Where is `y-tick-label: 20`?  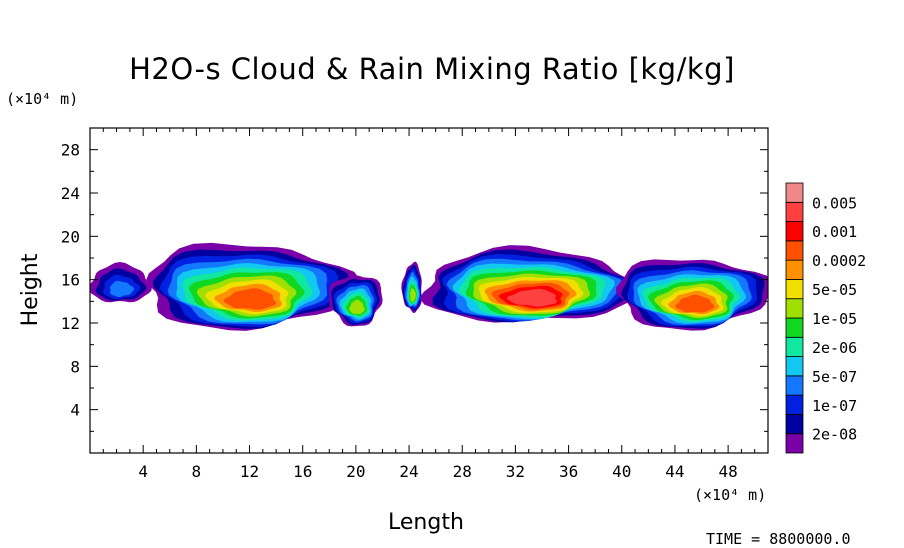 y-tick-label: 20 is located at coordinates (70, 236).